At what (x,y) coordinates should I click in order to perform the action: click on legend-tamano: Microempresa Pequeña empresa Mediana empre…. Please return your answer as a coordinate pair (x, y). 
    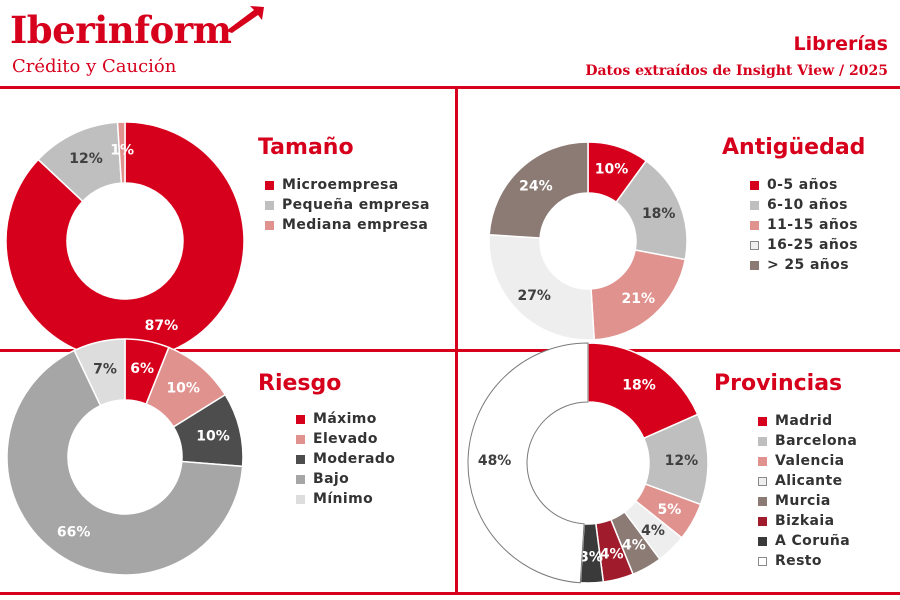
    Looking at the image, I should click on (347, 205).